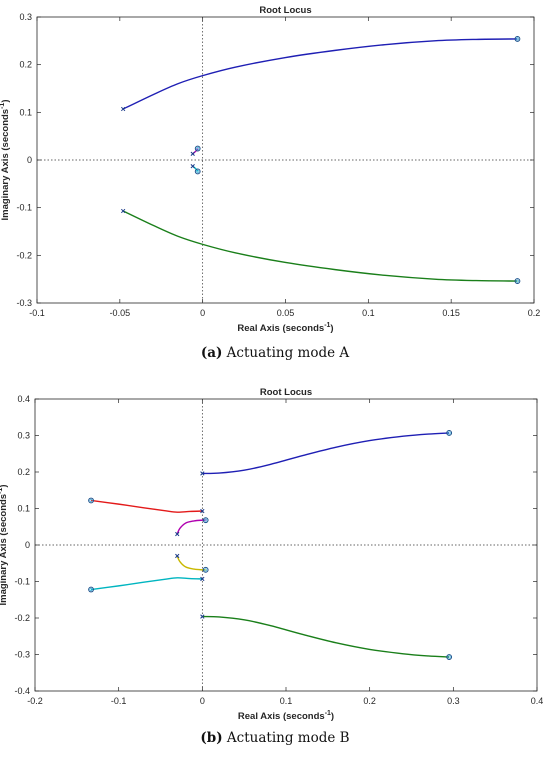  I want to click on y-tick-label: -0.4, so click(22, 691).